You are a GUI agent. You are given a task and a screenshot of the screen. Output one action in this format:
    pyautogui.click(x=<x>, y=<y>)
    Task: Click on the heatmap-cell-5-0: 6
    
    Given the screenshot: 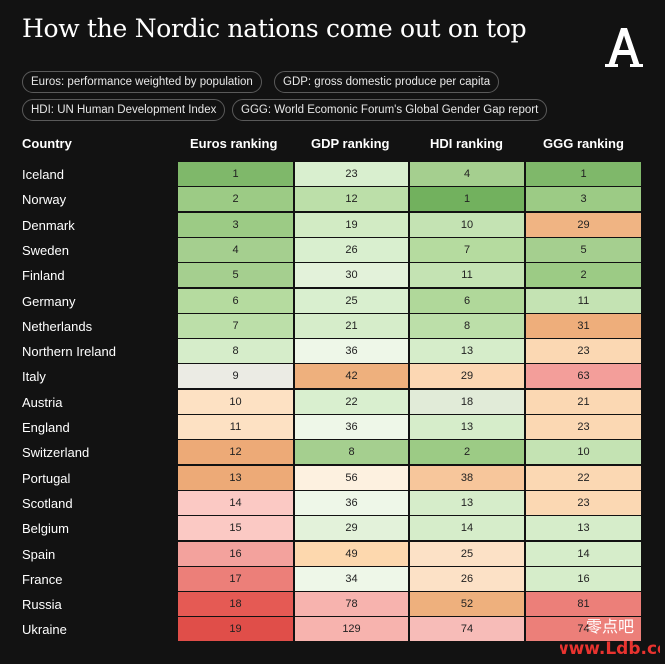 What is the action you would take?
    pyautogui.click(x=235, y=300)
    